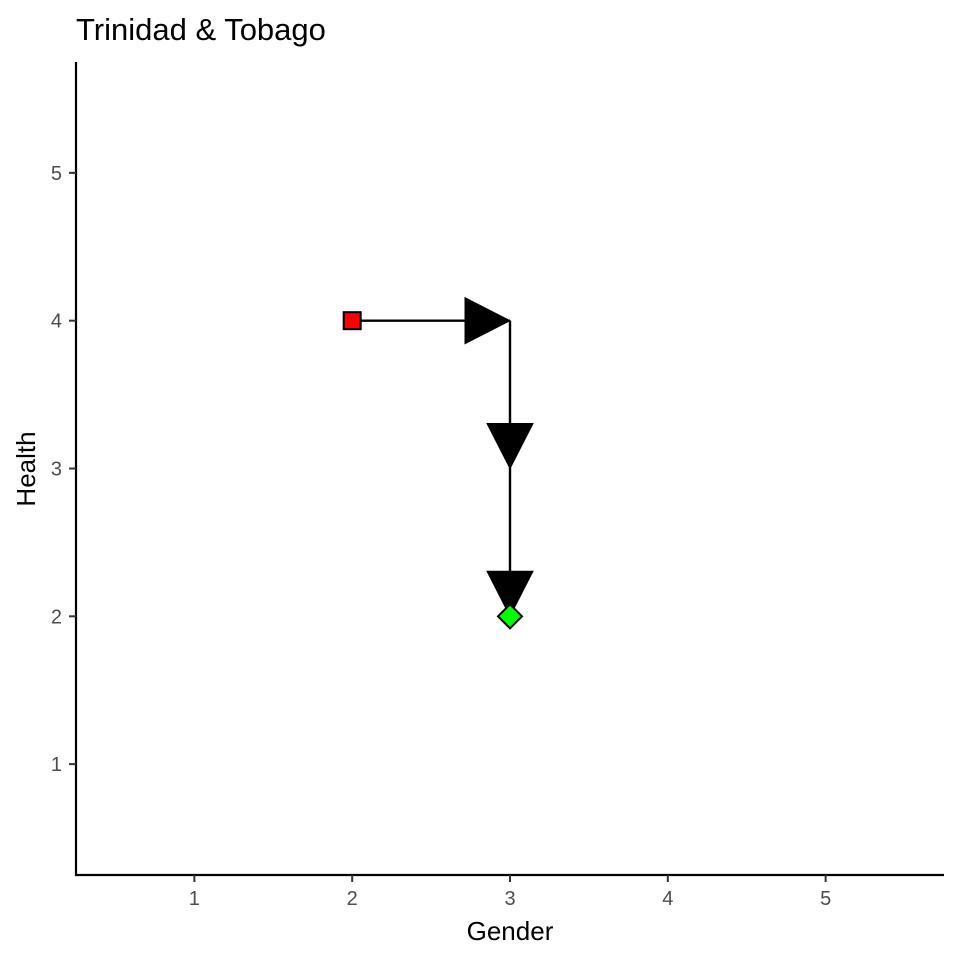 Image resolution: width=960 pixels, height=960 pixels. Describe the element at coordinates (352, 321) in the screenshot. I see `start-point-marker` at that location.